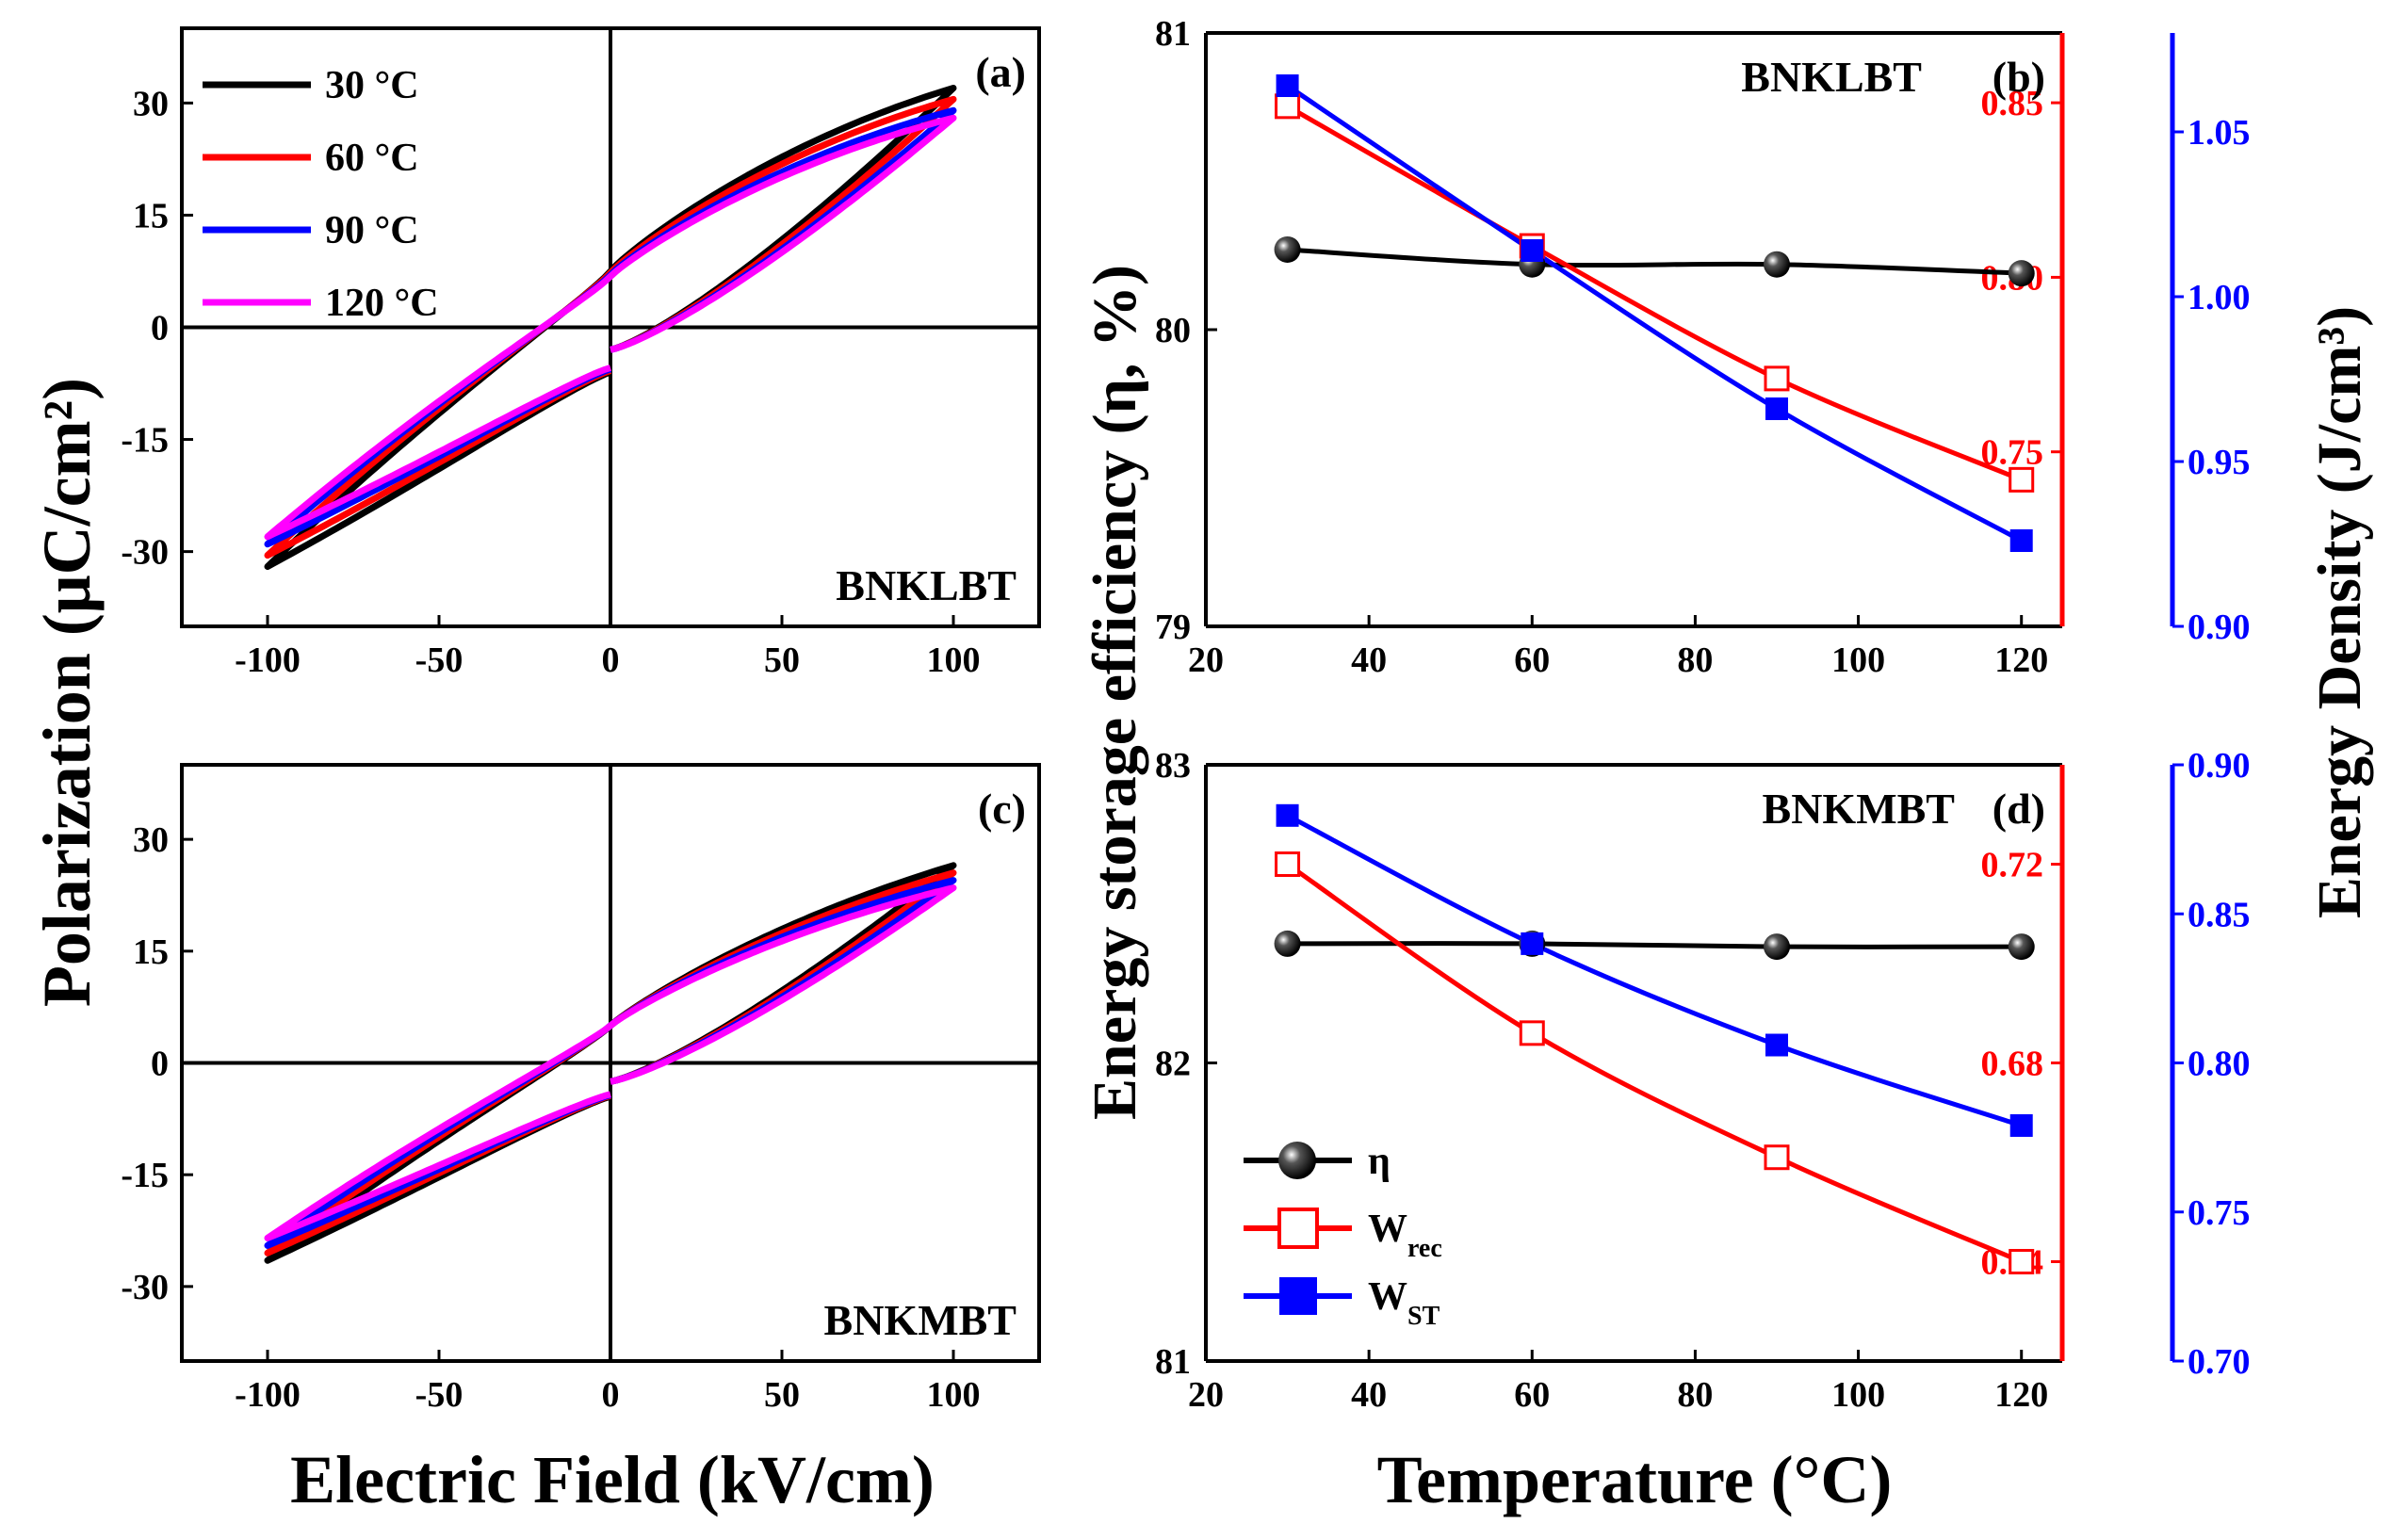 This screenshot has height=1540, width=2391. What do you see at coordinates (1173, 766) in the screenshot?
I see `y1-tick-label: 83` at bounding box center [1173, 766].